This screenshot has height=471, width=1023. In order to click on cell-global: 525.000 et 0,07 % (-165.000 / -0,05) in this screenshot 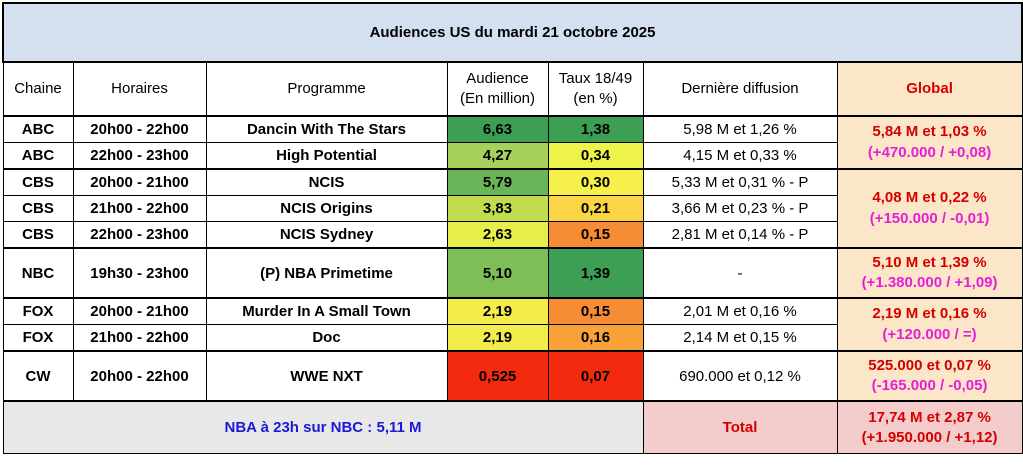, I will do `click(929, 376)`.